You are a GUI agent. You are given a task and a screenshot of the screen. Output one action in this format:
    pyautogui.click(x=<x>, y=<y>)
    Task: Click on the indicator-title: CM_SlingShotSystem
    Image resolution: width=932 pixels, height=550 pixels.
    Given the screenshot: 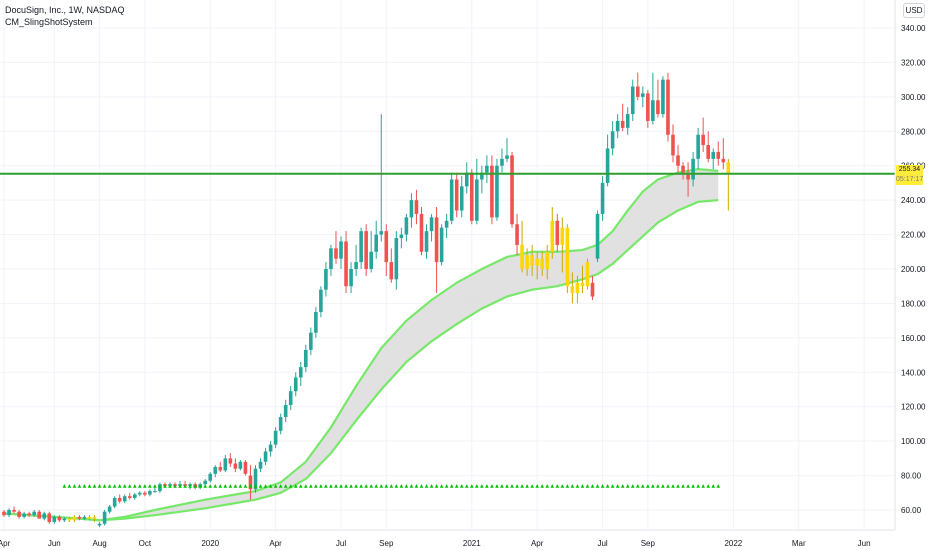 What is the action you would take?
    pyautogui.click(x=49, y=22)
    